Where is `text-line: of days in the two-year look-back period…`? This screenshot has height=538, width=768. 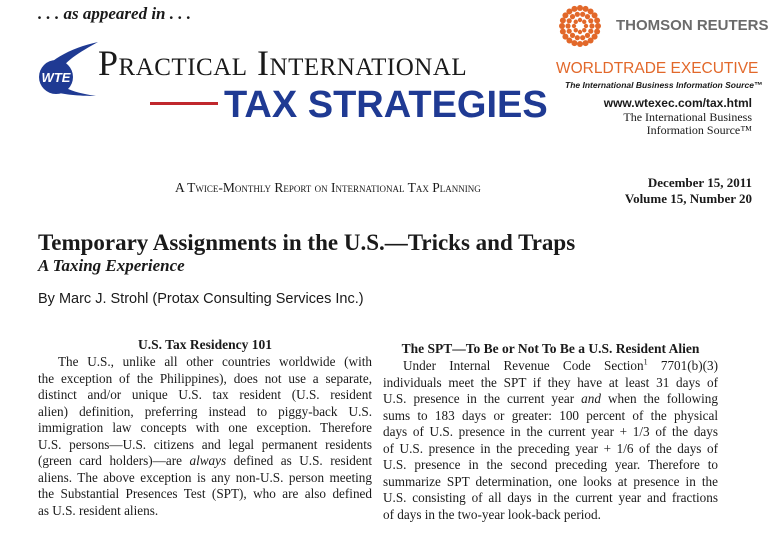
text-line: of days in the two-year look-back period… is located at coordinates (492, 514).